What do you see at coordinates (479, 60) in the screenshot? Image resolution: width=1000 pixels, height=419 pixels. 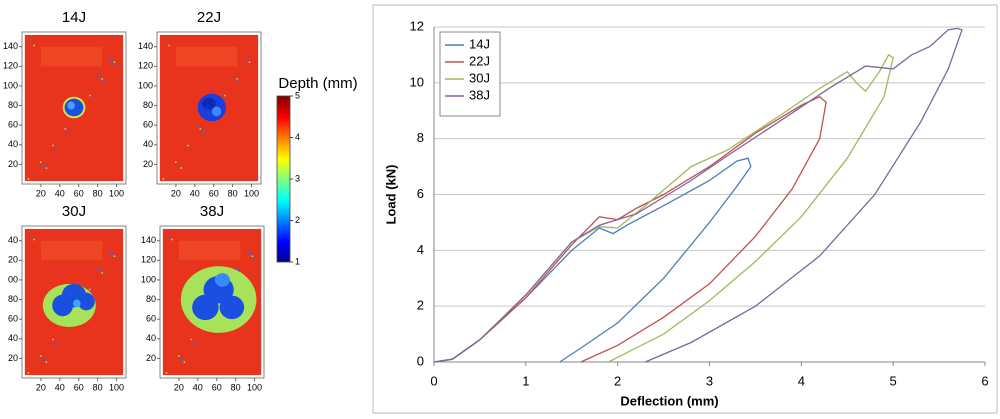 I see `legend-label: 22J` at bounding box center [479, 60].